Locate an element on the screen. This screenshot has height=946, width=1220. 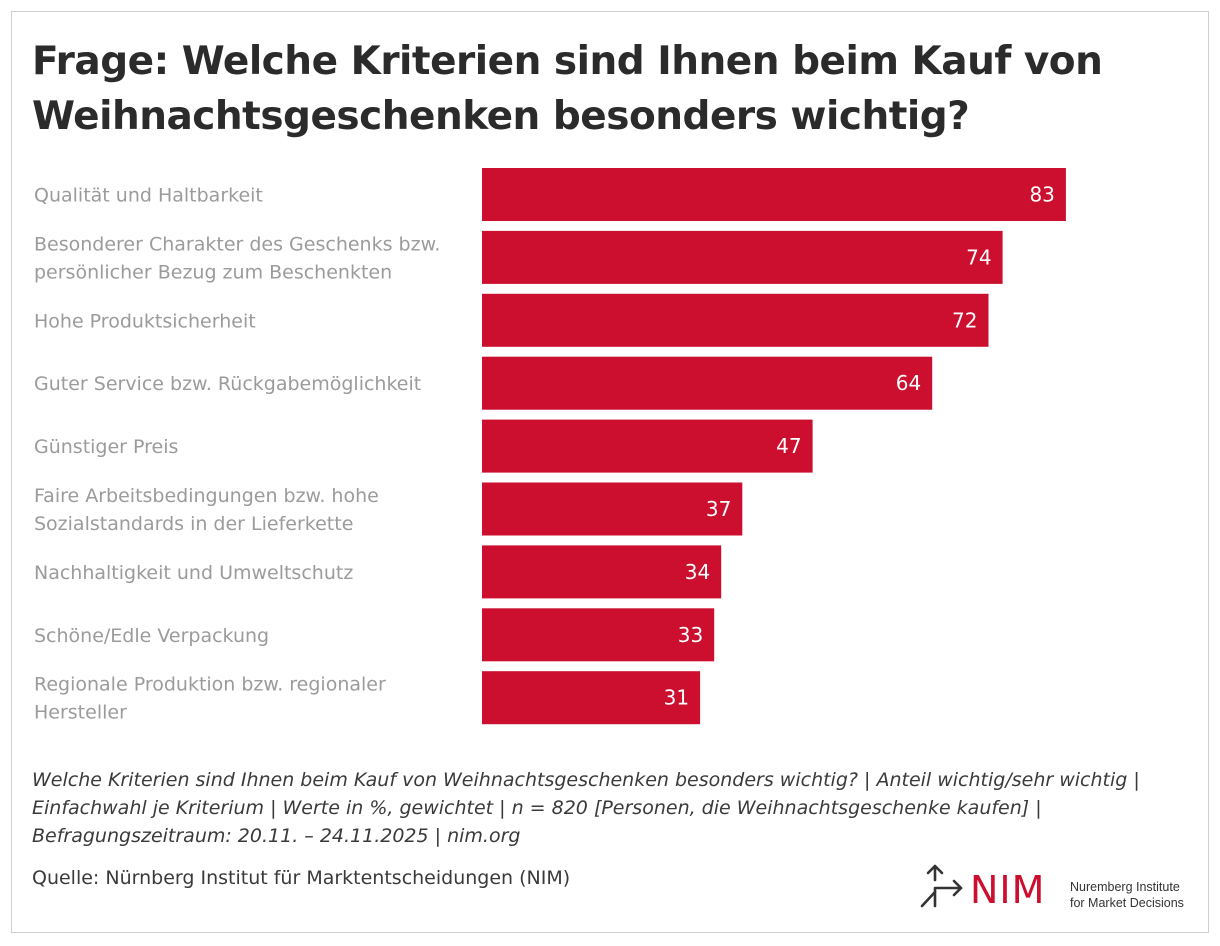
logo-wordmark: NIM is located at coordinates (1008, 890).